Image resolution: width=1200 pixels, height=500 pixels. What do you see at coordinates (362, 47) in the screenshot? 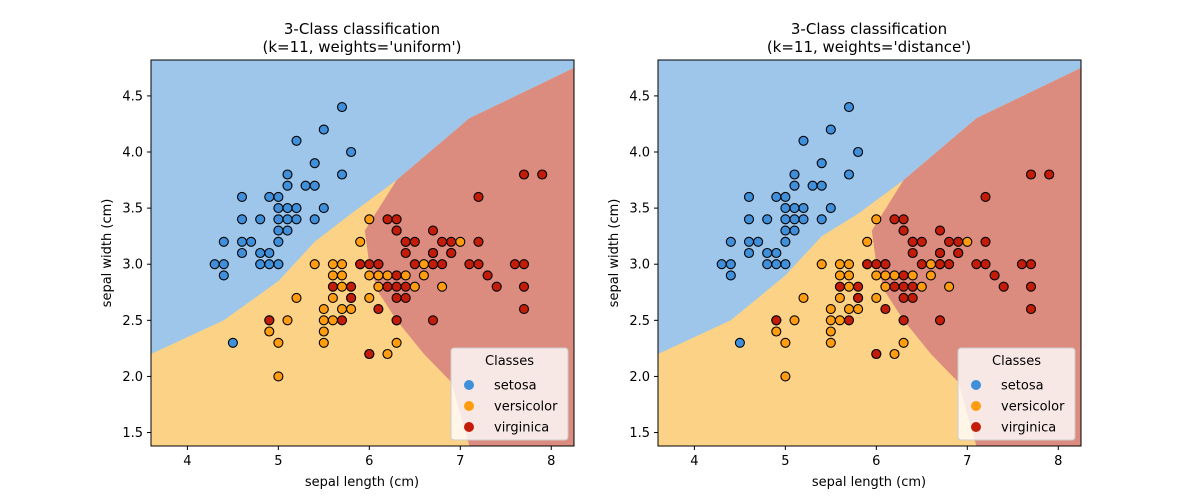
I see `plot-title-line2: (k=11, weights='uniform')` at bounding box center [362, 47].